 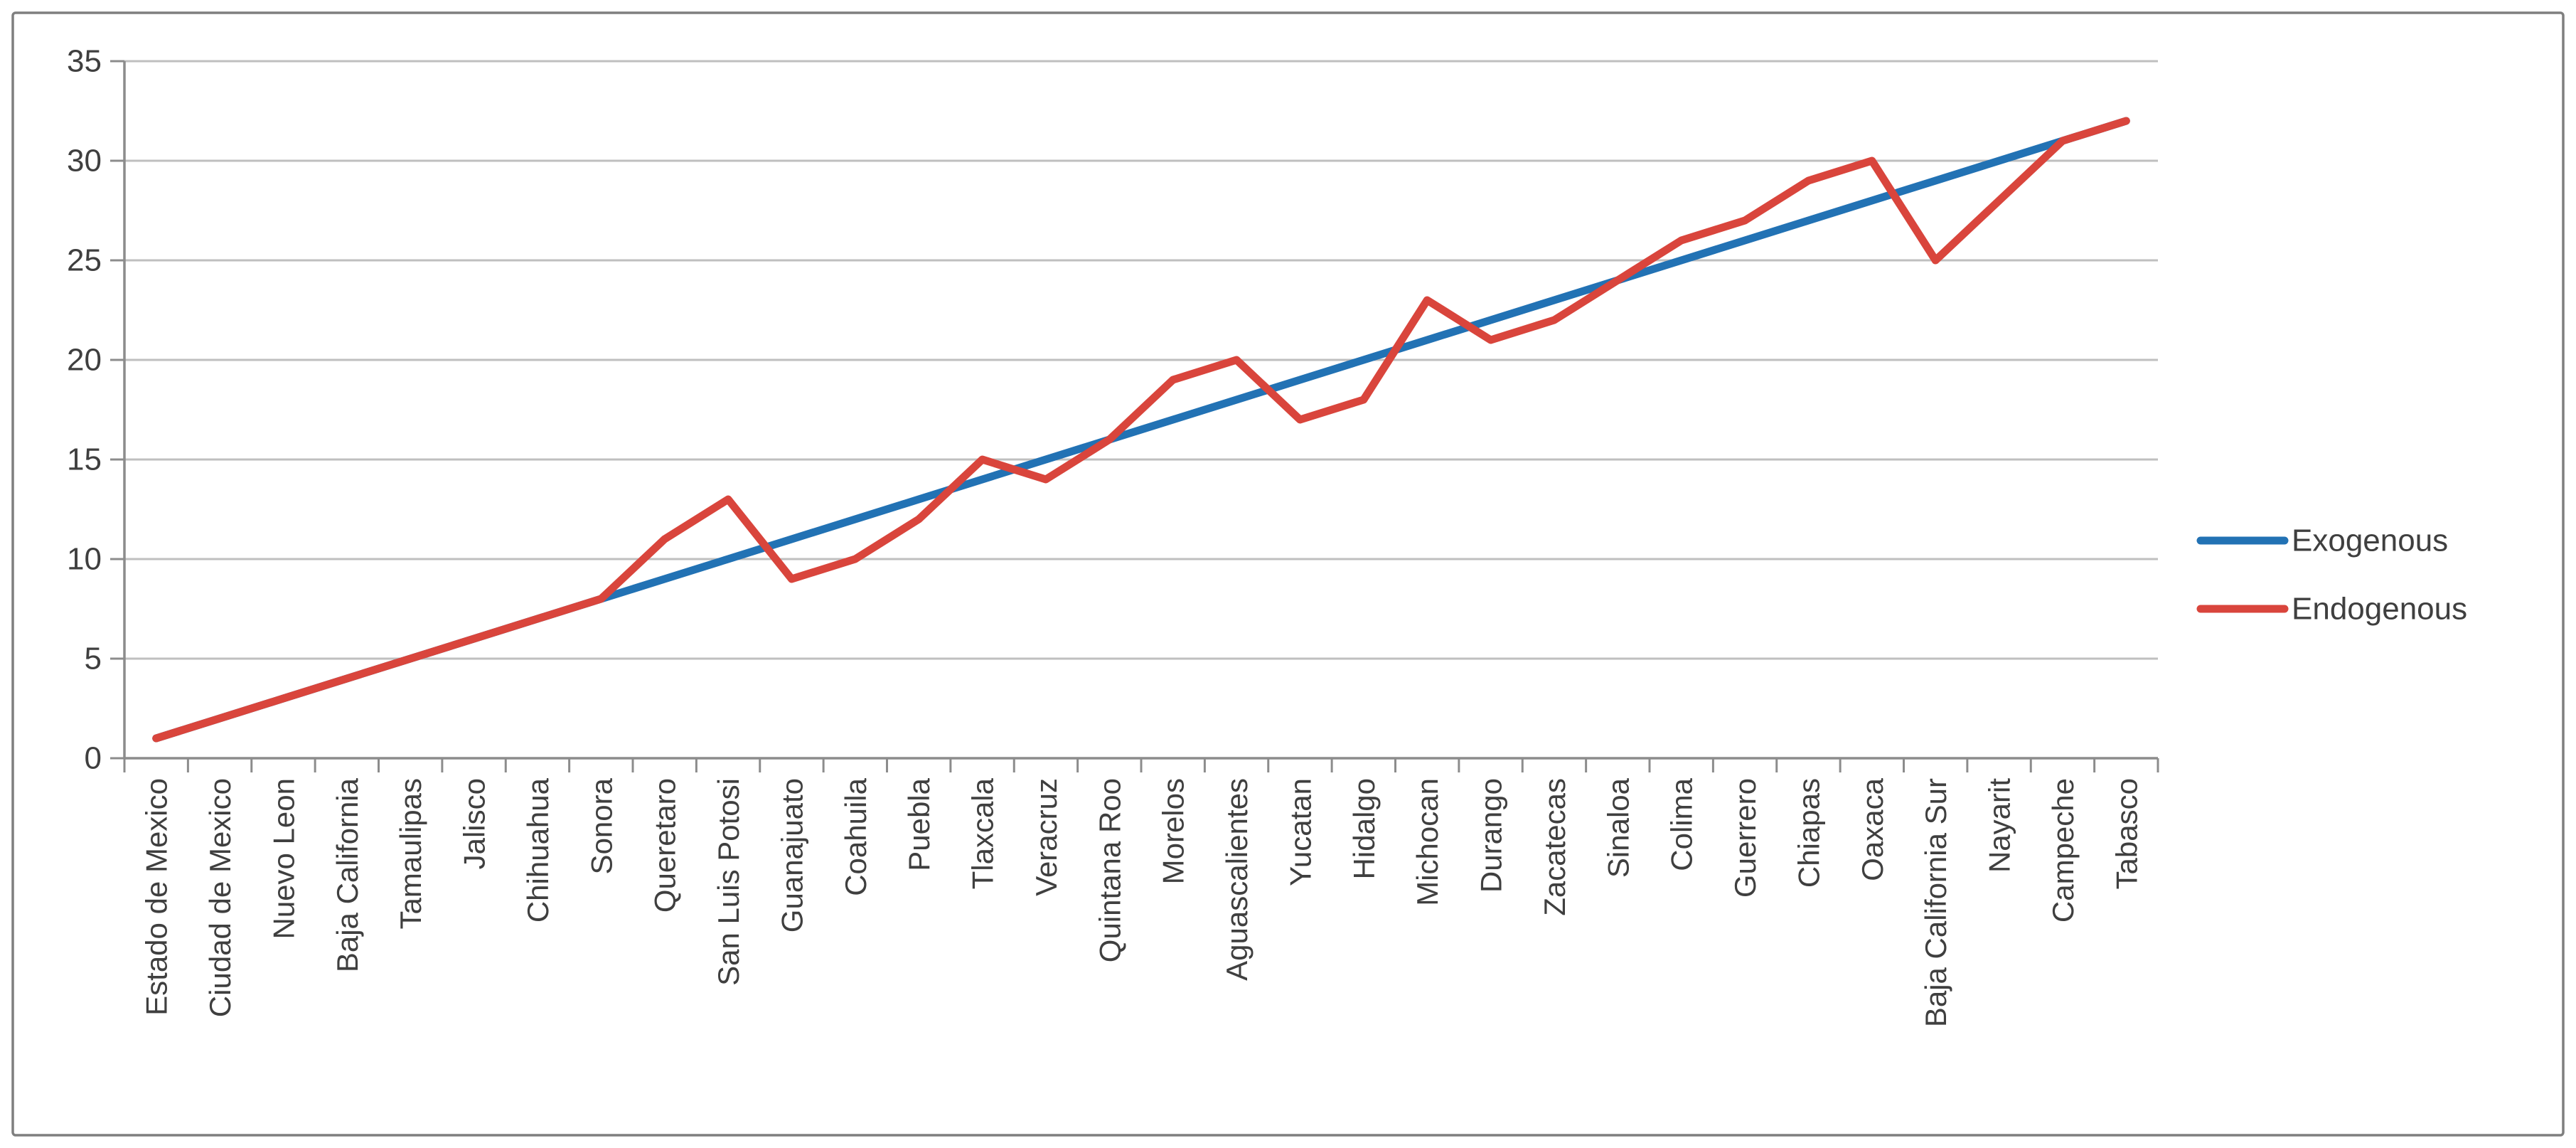 I want to click on x-axis-category-label: Nuevo Leon, so click(x=283, y=859).